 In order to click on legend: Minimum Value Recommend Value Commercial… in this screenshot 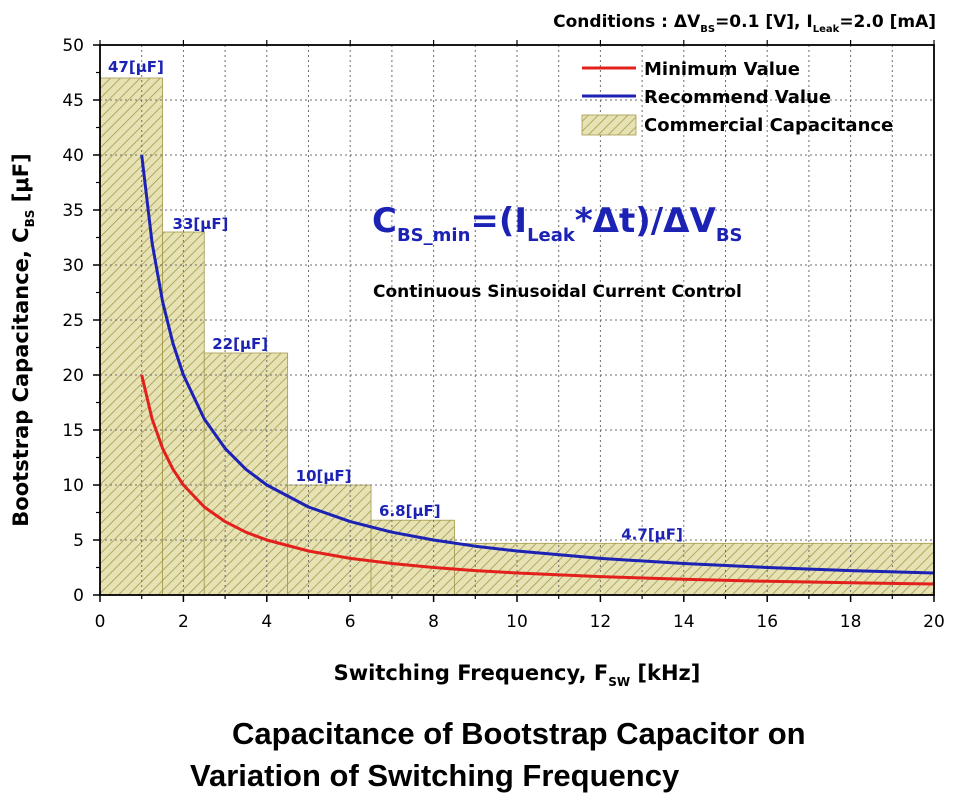, I will do `click(737, 97)`.